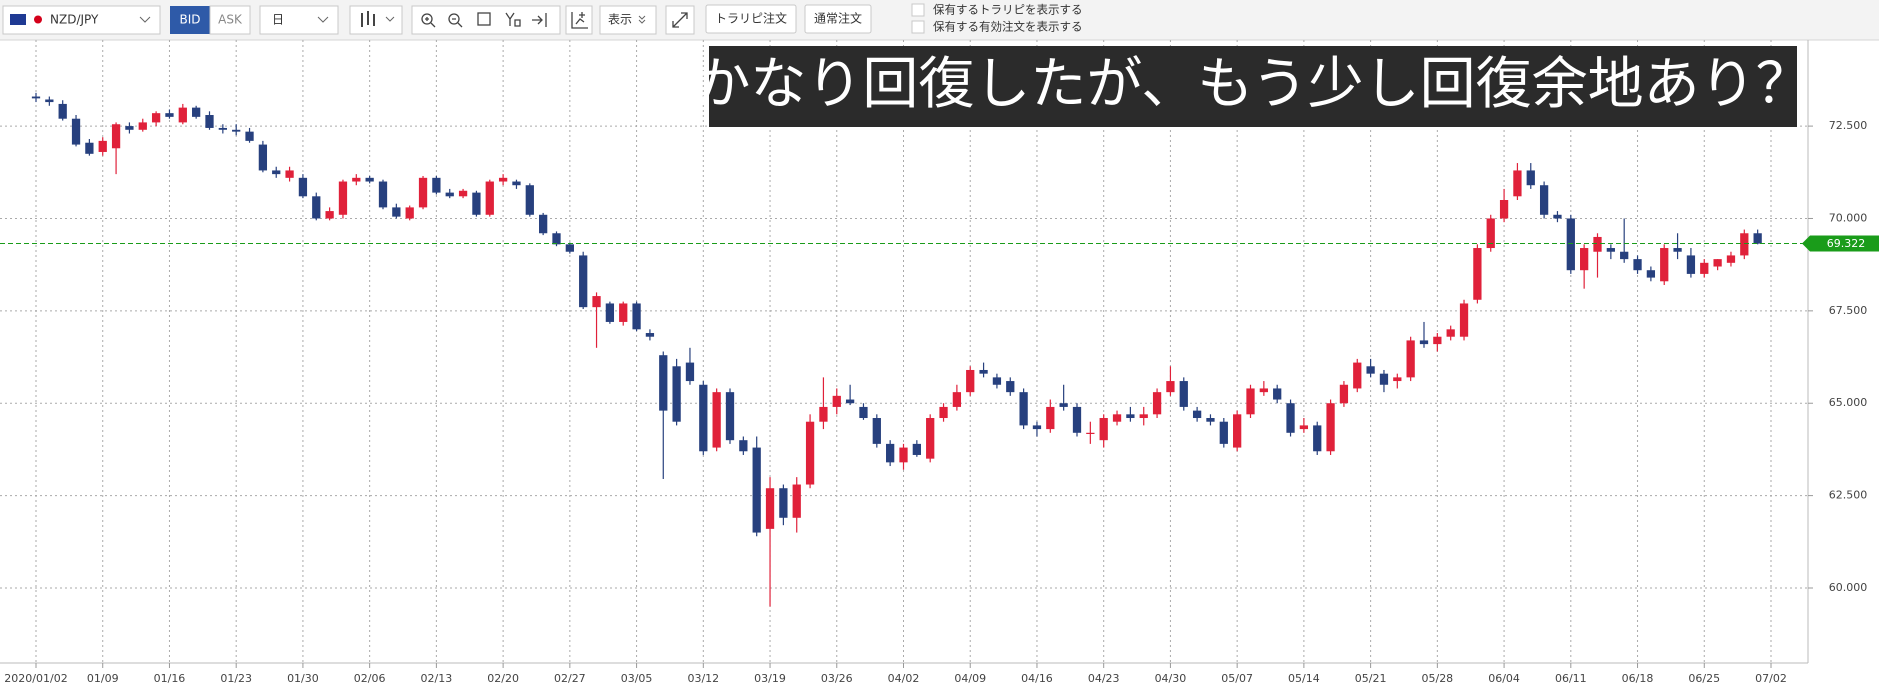 Image resolution: width=1879 pixels, height=687 pixels. I want to click on x-tick-label: 03/26, so click(837, 678).